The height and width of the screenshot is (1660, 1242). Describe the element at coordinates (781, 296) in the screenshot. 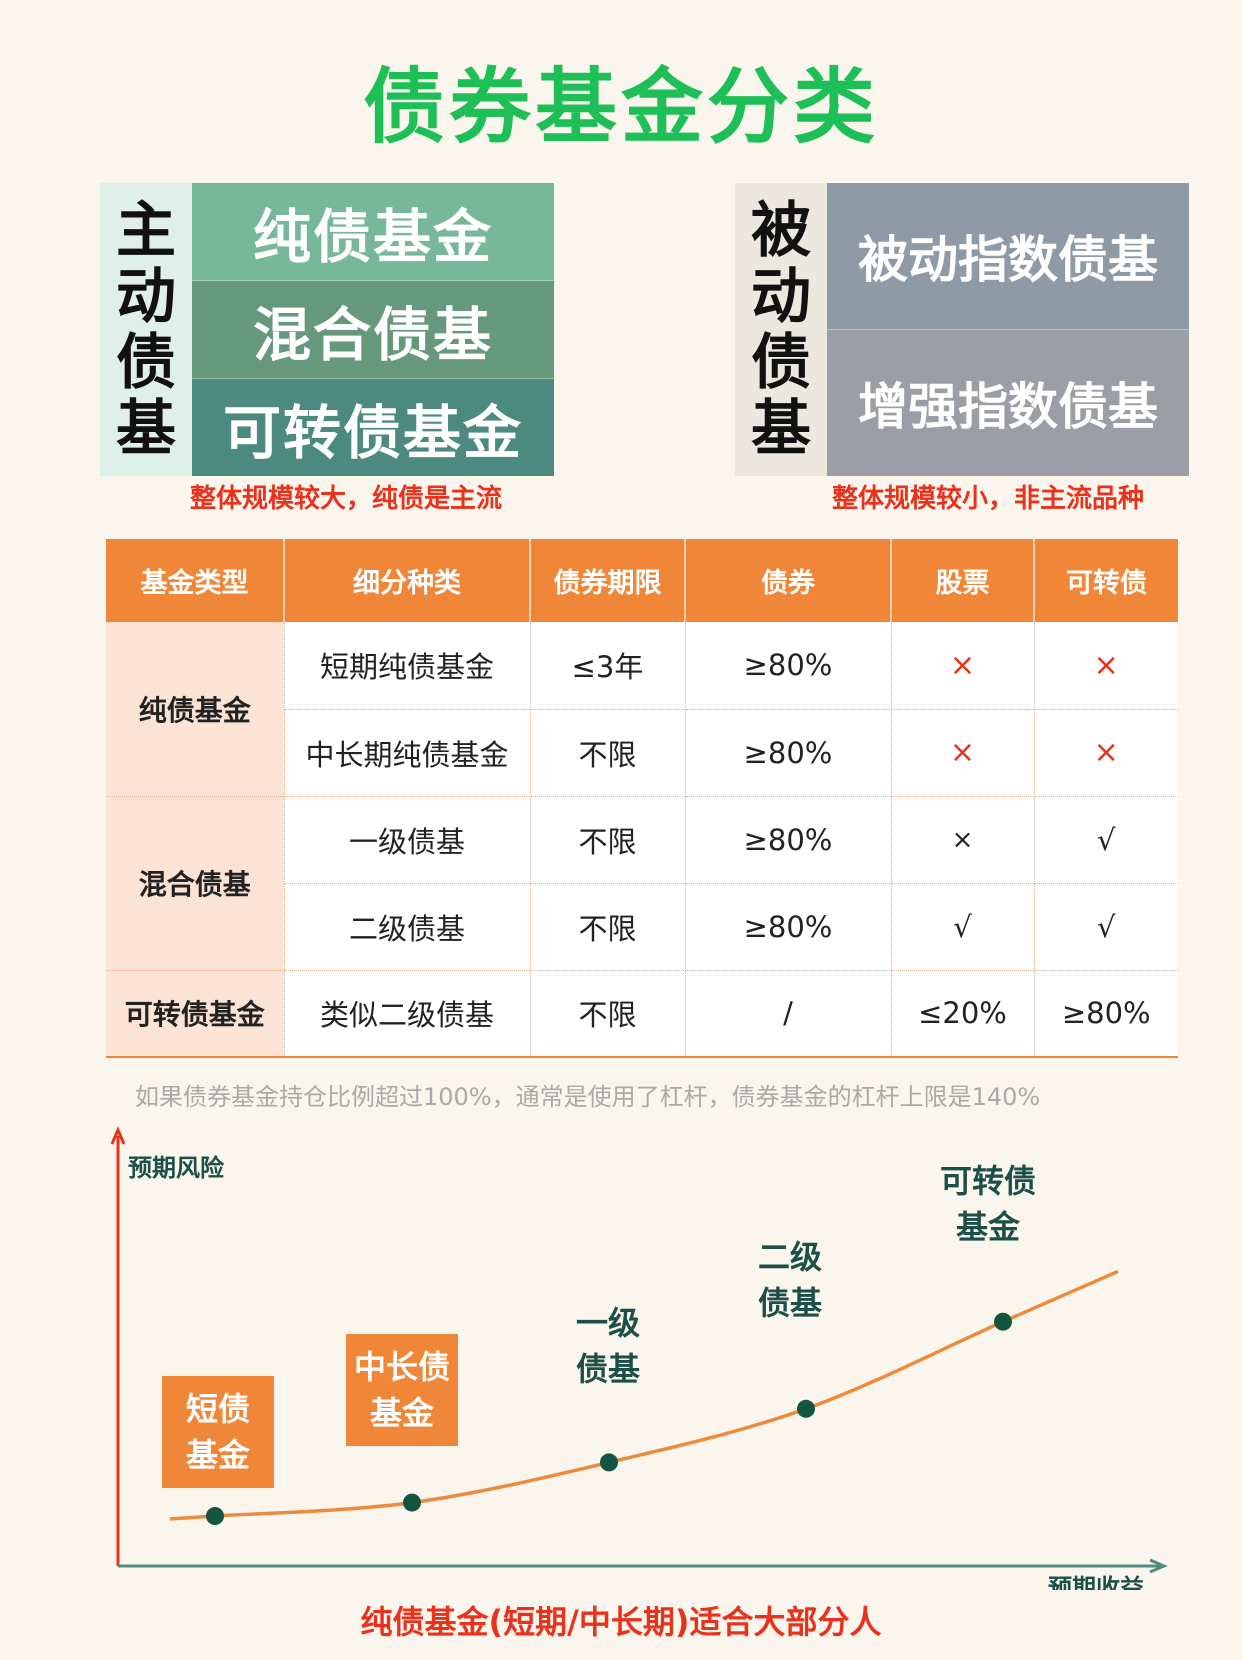

I see `passive-label-char: 动` at that location.